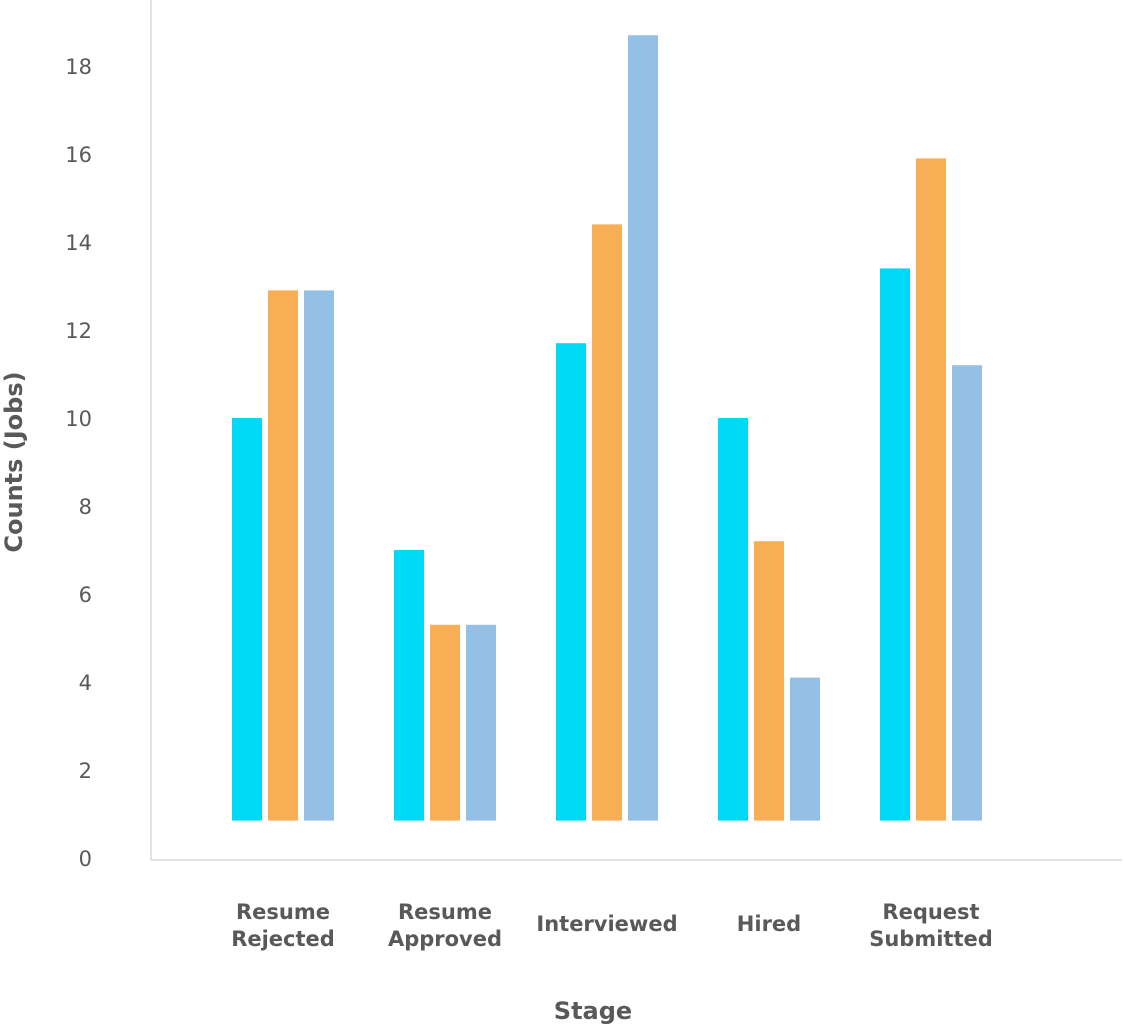 The image size is (1124, 1026). Describe the element at coordinates (85, 859) in the screenshot. I see `y-tick-label: 0` at that location.